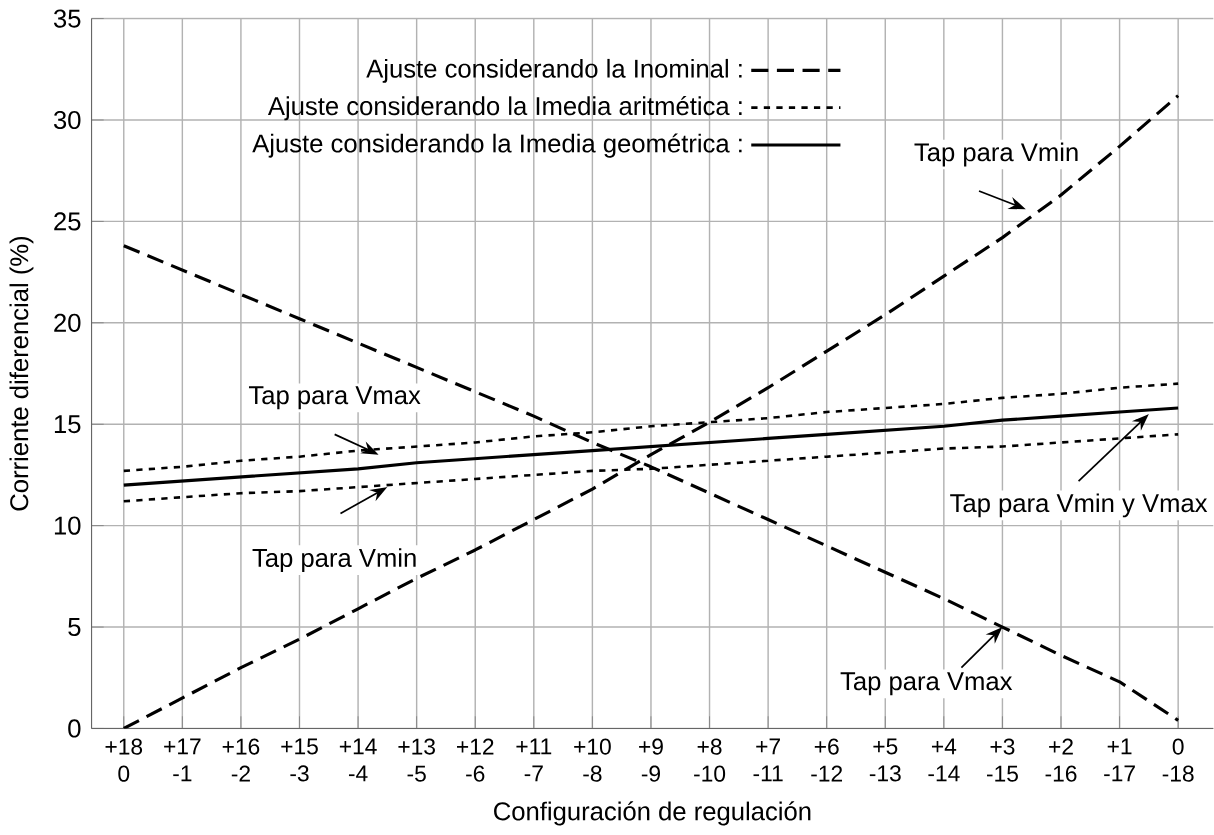 The height and width of the screenshot is (835, 1214). What do you see at coordinates (944, 760) in the screenshot?
I see `x-tick-label: +4 -14` at bounding box center [944, 760].